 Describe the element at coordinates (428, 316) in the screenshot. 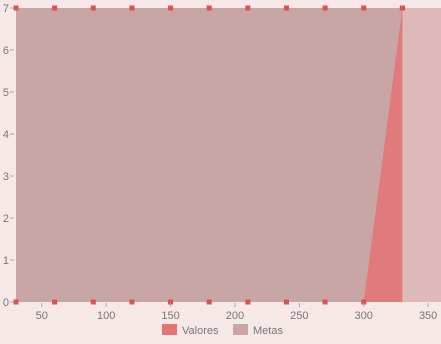

I see `x-tick-label: 350` at that location.